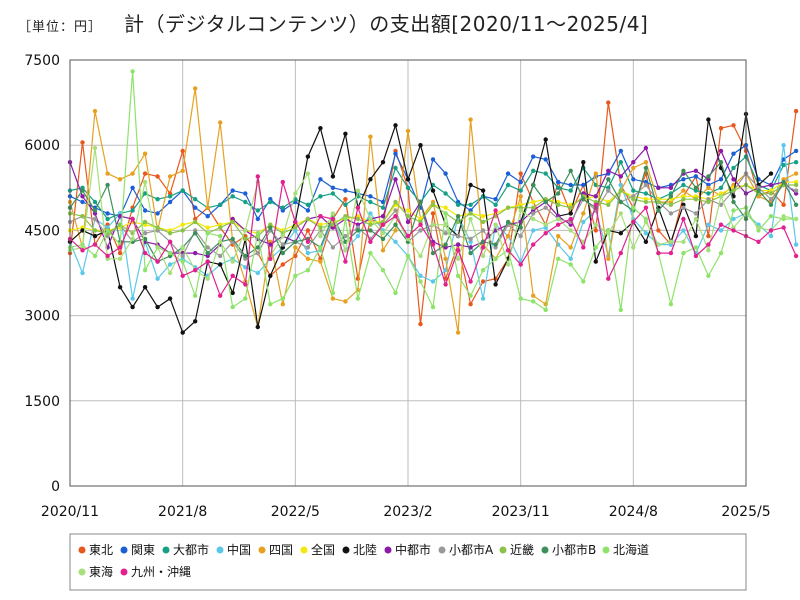  What do you see at coordinates (333, 22) in the screenshot?
I see `title-row: ［単位：円］ 計（デジタルコンテンツ）の支出額[2020/11～2025/4]` at bounding box center [333, 22].